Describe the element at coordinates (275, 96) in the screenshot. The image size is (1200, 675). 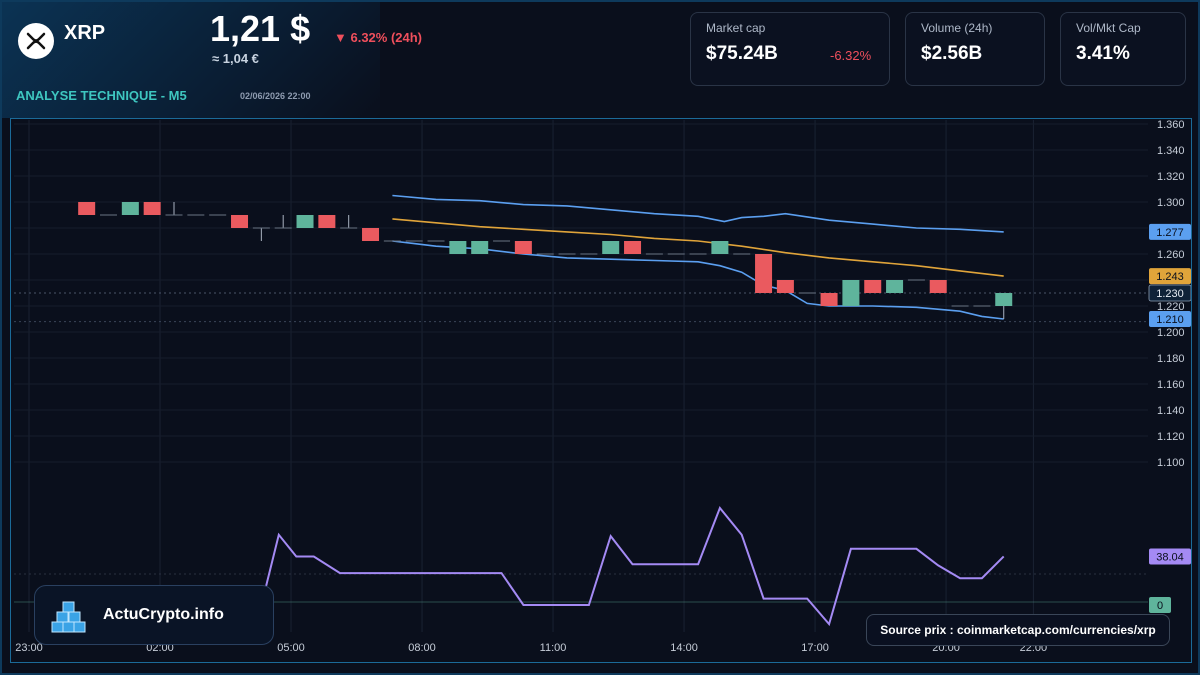
I see `timestamp: 02/06/2026 22:00` at that location.